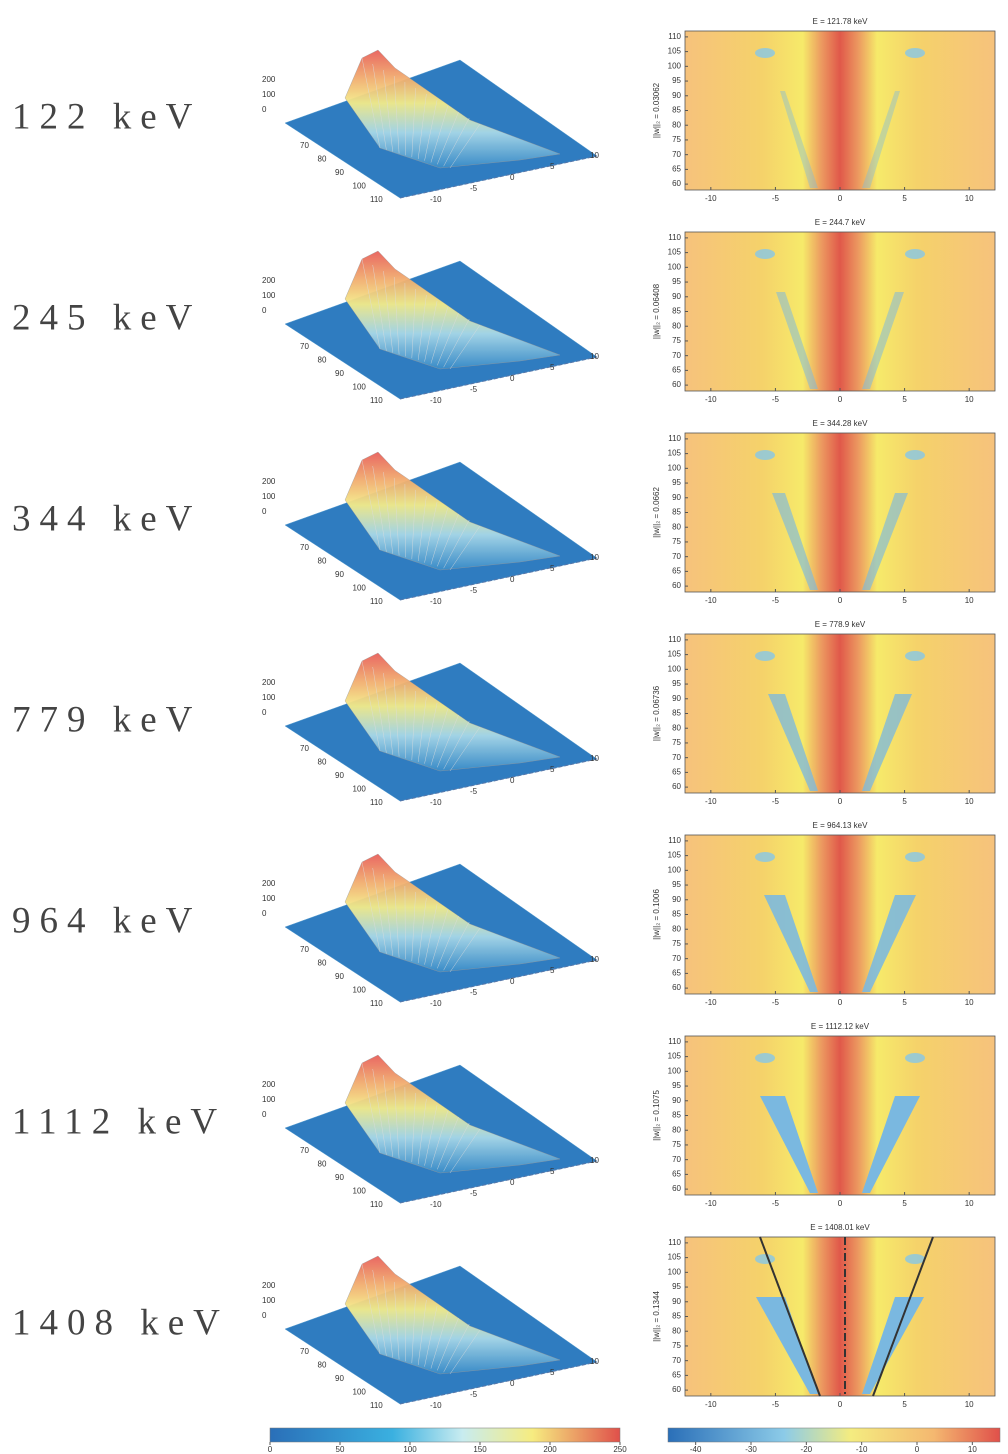  I want to click on colorbar, so click(445, 1435).